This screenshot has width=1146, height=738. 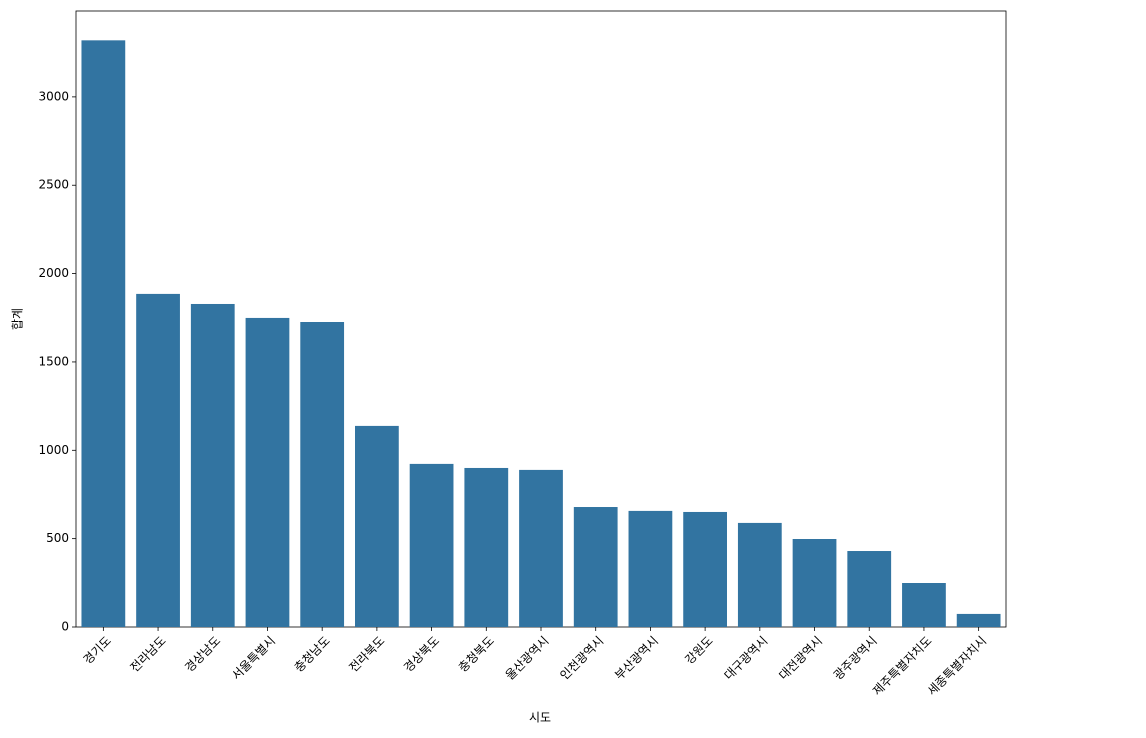 I want to click on x-tick-label: 강원도, so click(x=698, y=650).